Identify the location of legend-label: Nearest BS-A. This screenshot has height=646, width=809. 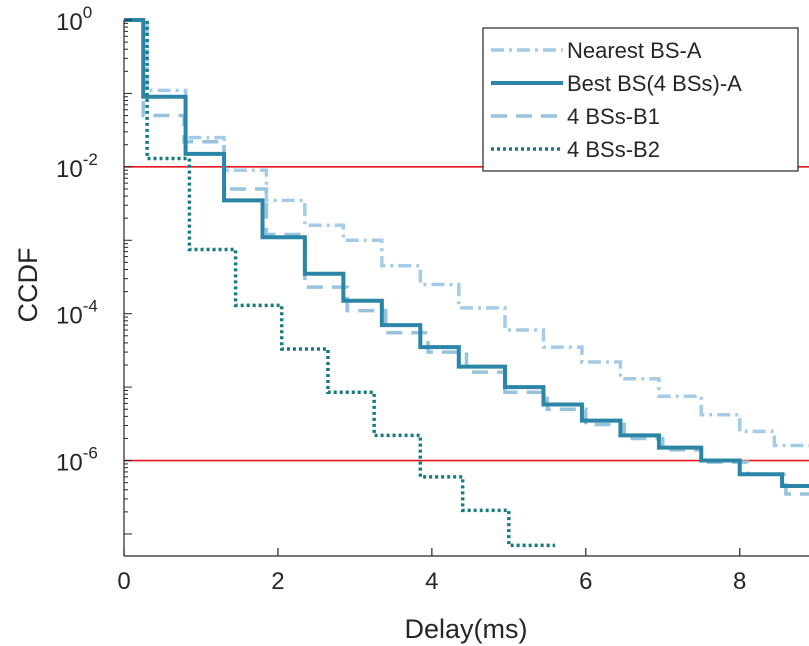
(634, 50).